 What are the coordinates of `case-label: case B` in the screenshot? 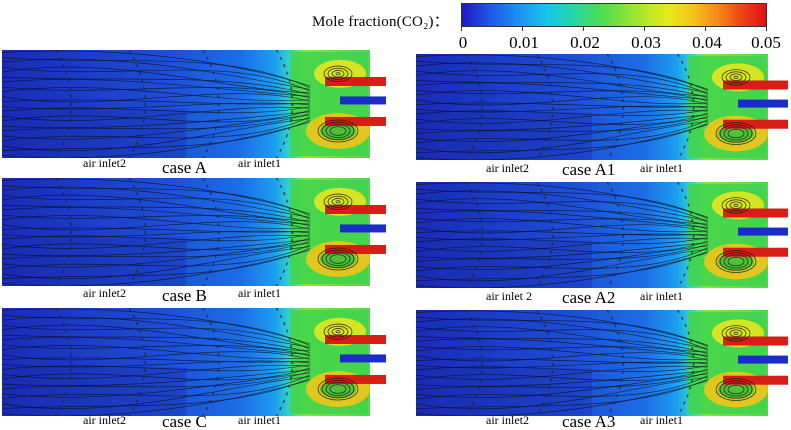 It's located at (184, 295).